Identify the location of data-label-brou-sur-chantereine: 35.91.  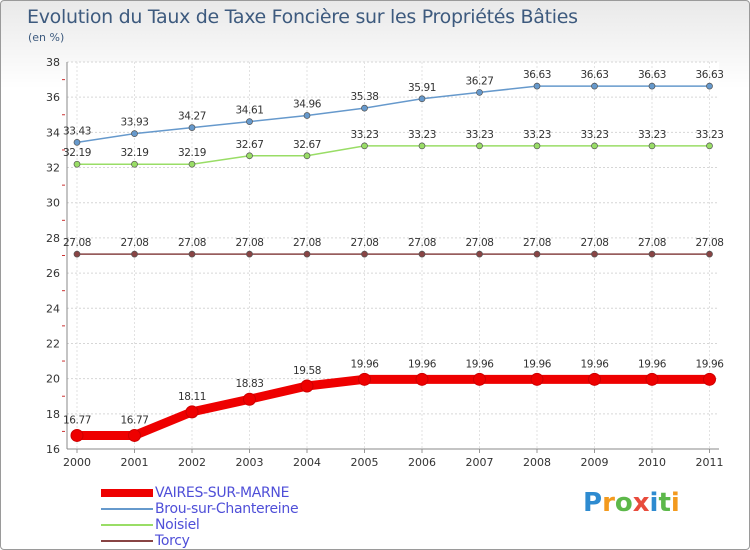
(422, 88).